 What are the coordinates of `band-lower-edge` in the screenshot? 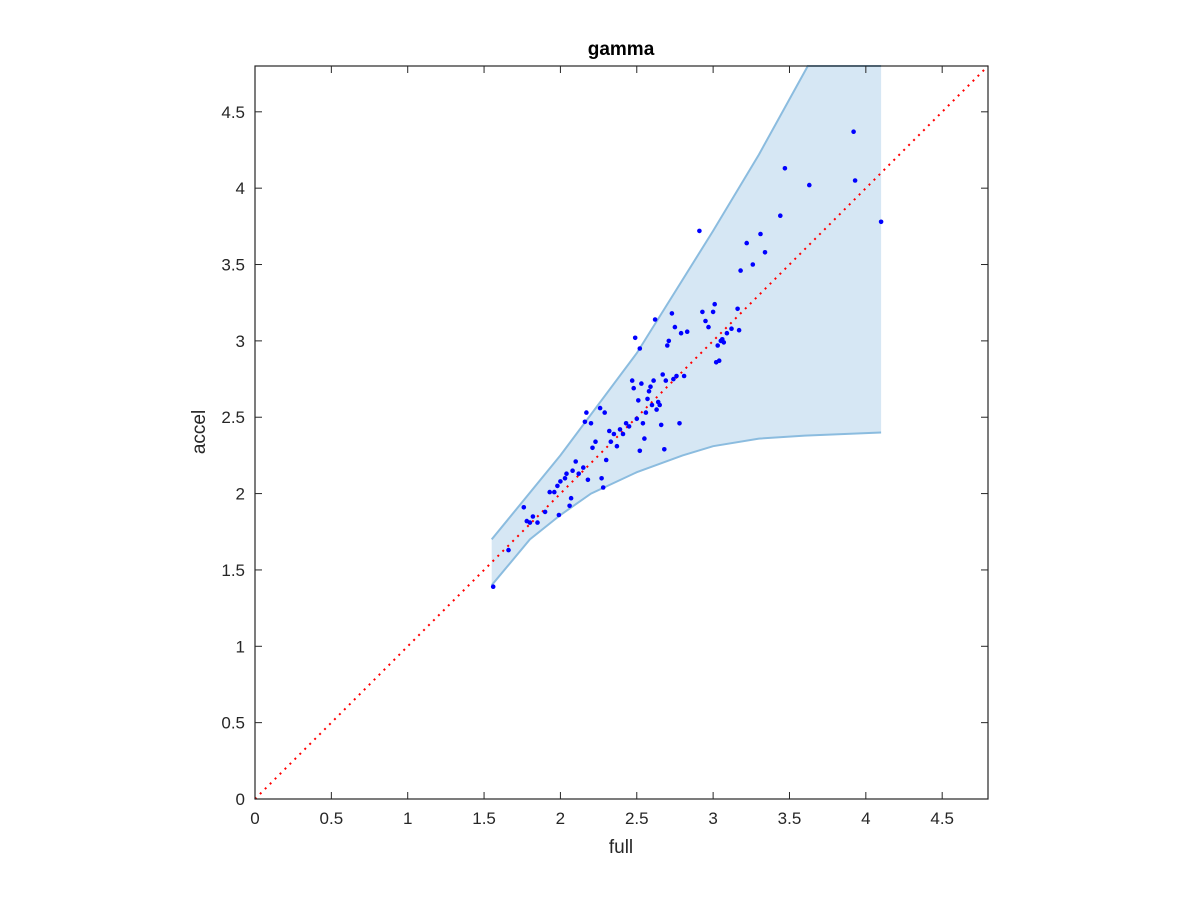 It's located at (686, 508).